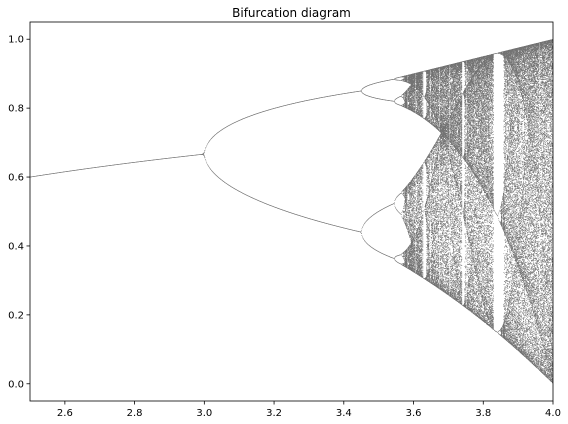 The image size is (568, 424). What do you see at coordinates (16, 315) in the screenshot?
I see `y-tick-label: 0.2` at bounding box center [16, 315].